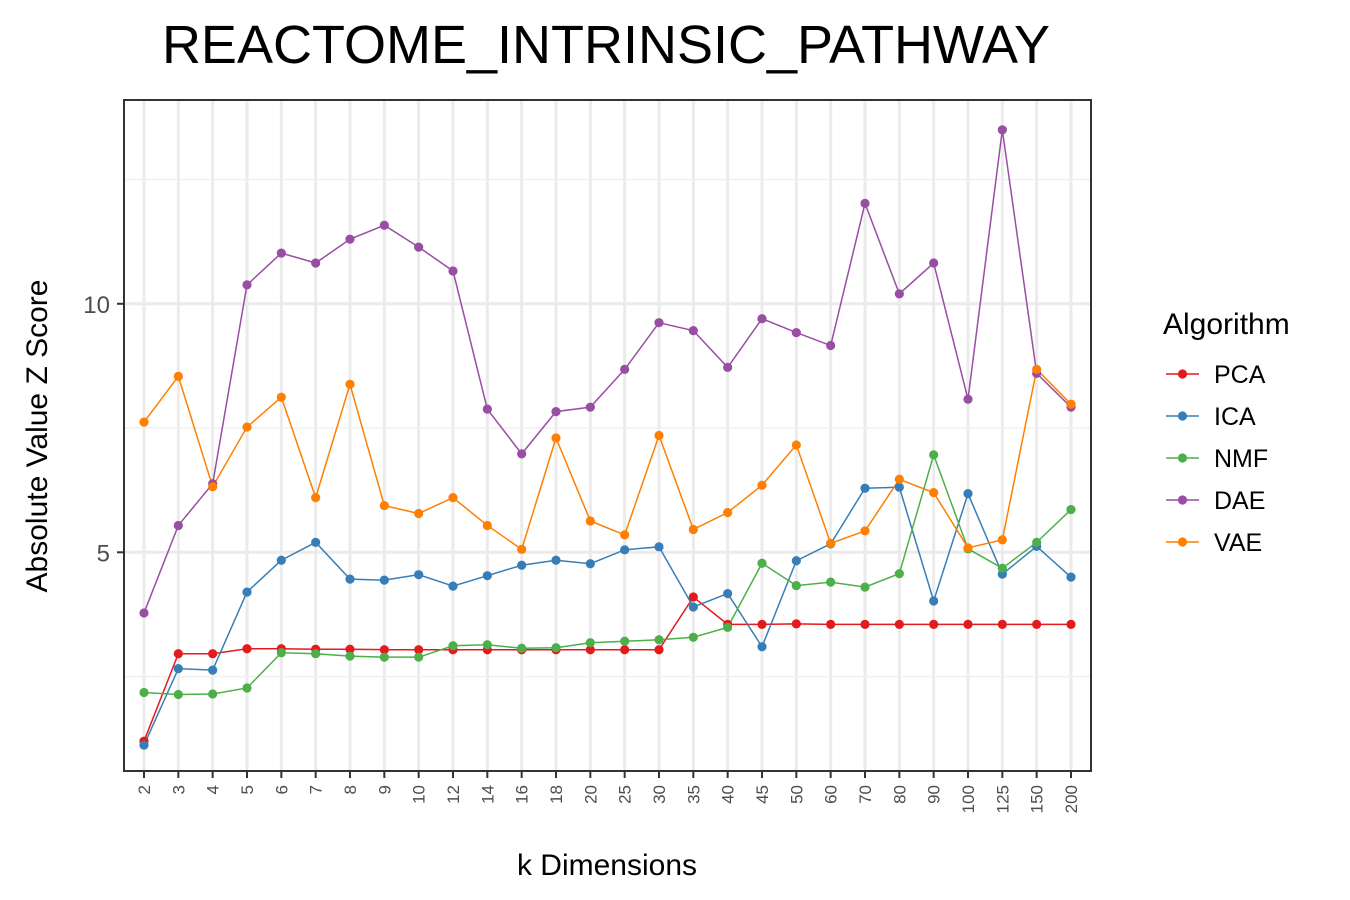  What do you see at coordinates (728, 794) in the screenshot?
I see `x-tick-label: 40` at bounding box center [728, 794].